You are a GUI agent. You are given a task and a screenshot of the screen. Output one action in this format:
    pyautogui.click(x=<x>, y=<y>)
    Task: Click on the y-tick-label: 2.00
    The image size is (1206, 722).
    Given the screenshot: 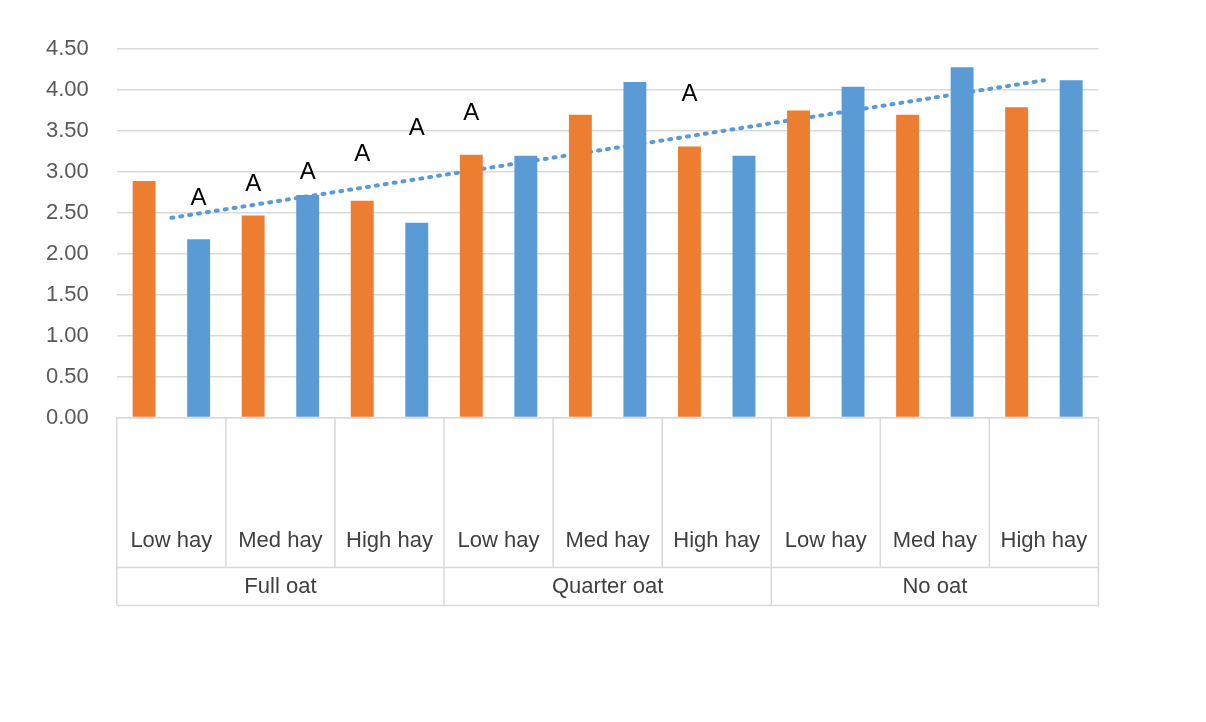 What is the action you would take?
    pyautogui.click(x=67, y=252)
    